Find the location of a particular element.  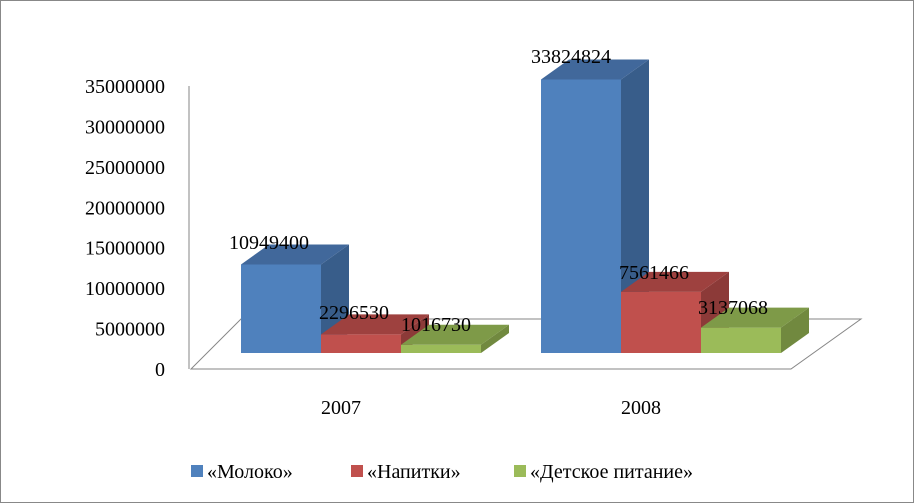

floor is located at coordinates (526, 344).